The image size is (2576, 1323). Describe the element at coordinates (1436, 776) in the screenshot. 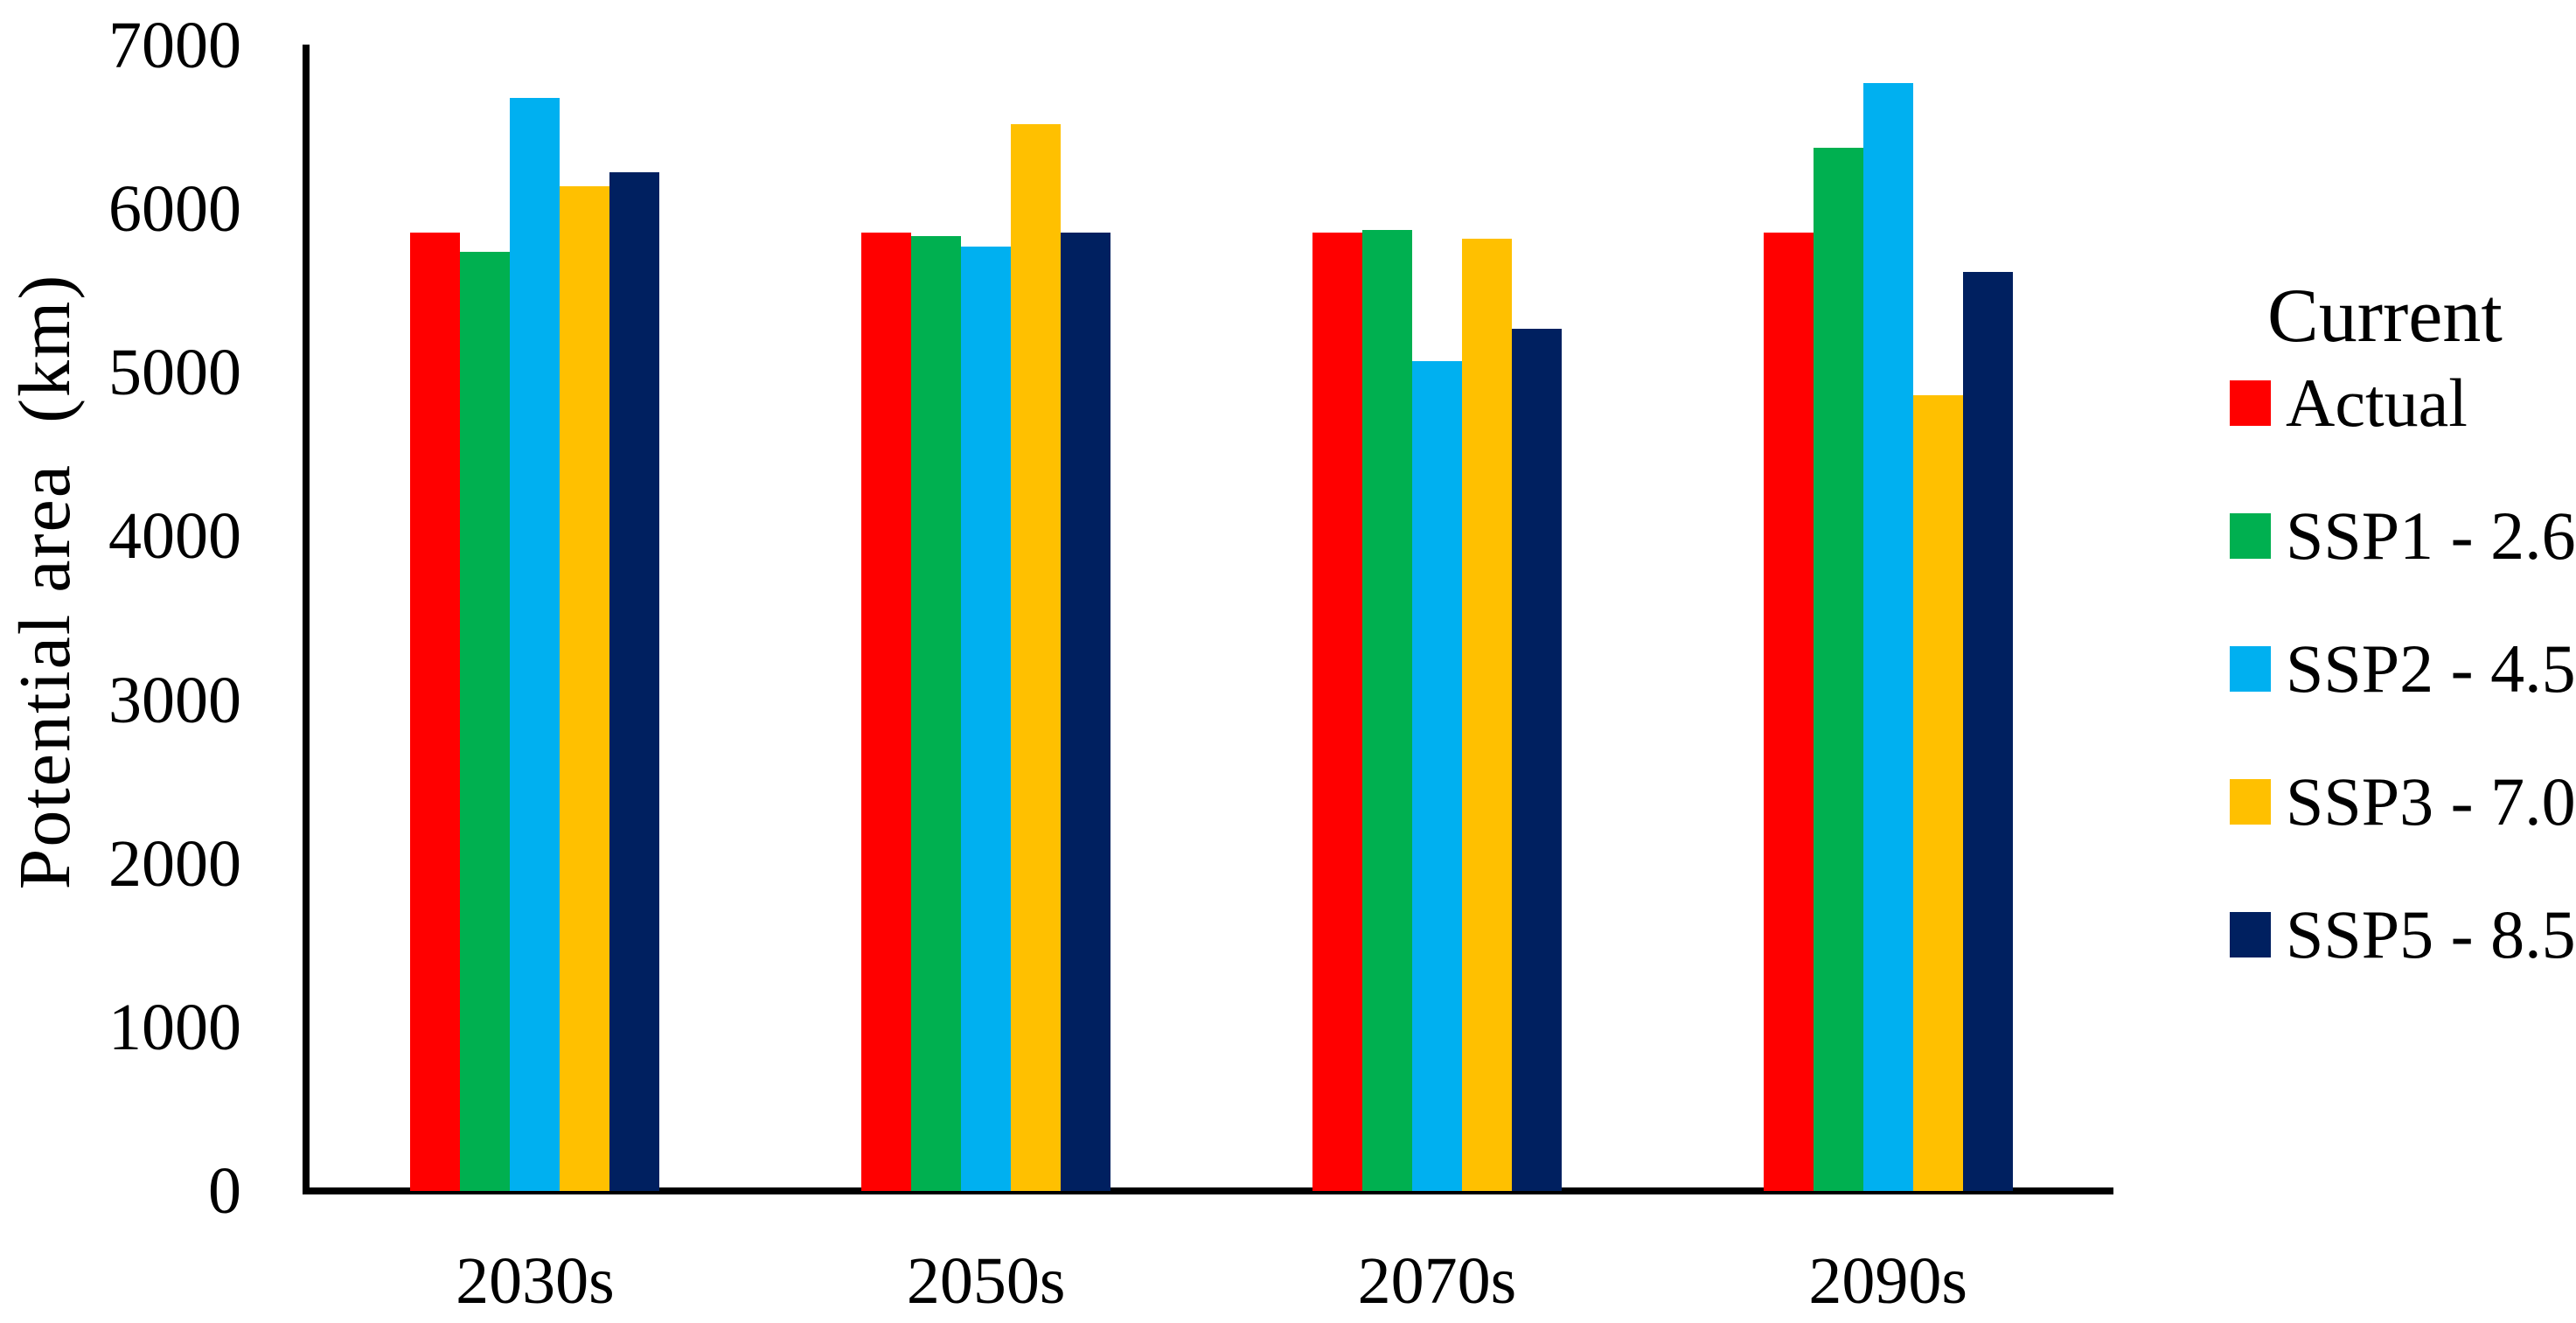

I see `bar-ssp245-2070s` at that location.